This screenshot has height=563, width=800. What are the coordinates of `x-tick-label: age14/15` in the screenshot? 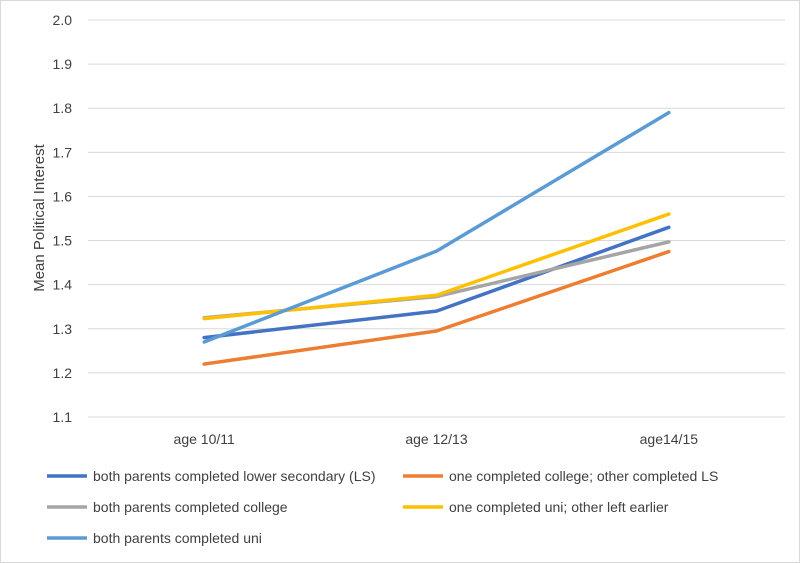 It's located at (669, 439).